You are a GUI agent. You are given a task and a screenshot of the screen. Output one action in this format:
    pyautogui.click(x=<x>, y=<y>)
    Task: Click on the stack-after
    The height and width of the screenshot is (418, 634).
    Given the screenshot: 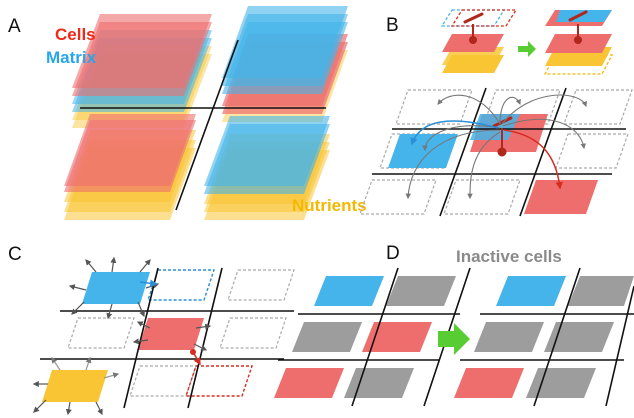 What is the action you would take?
    pyautogui.click(x=578, y=42)
    